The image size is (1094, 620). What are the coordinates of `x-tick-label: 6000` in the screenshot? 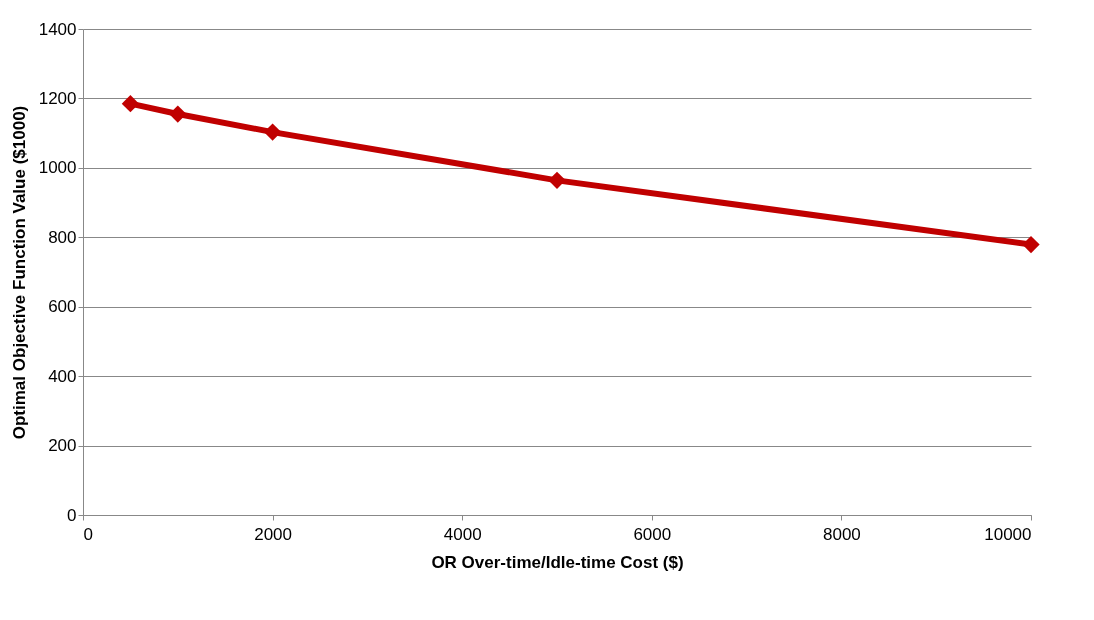 It's located at (652, 534).